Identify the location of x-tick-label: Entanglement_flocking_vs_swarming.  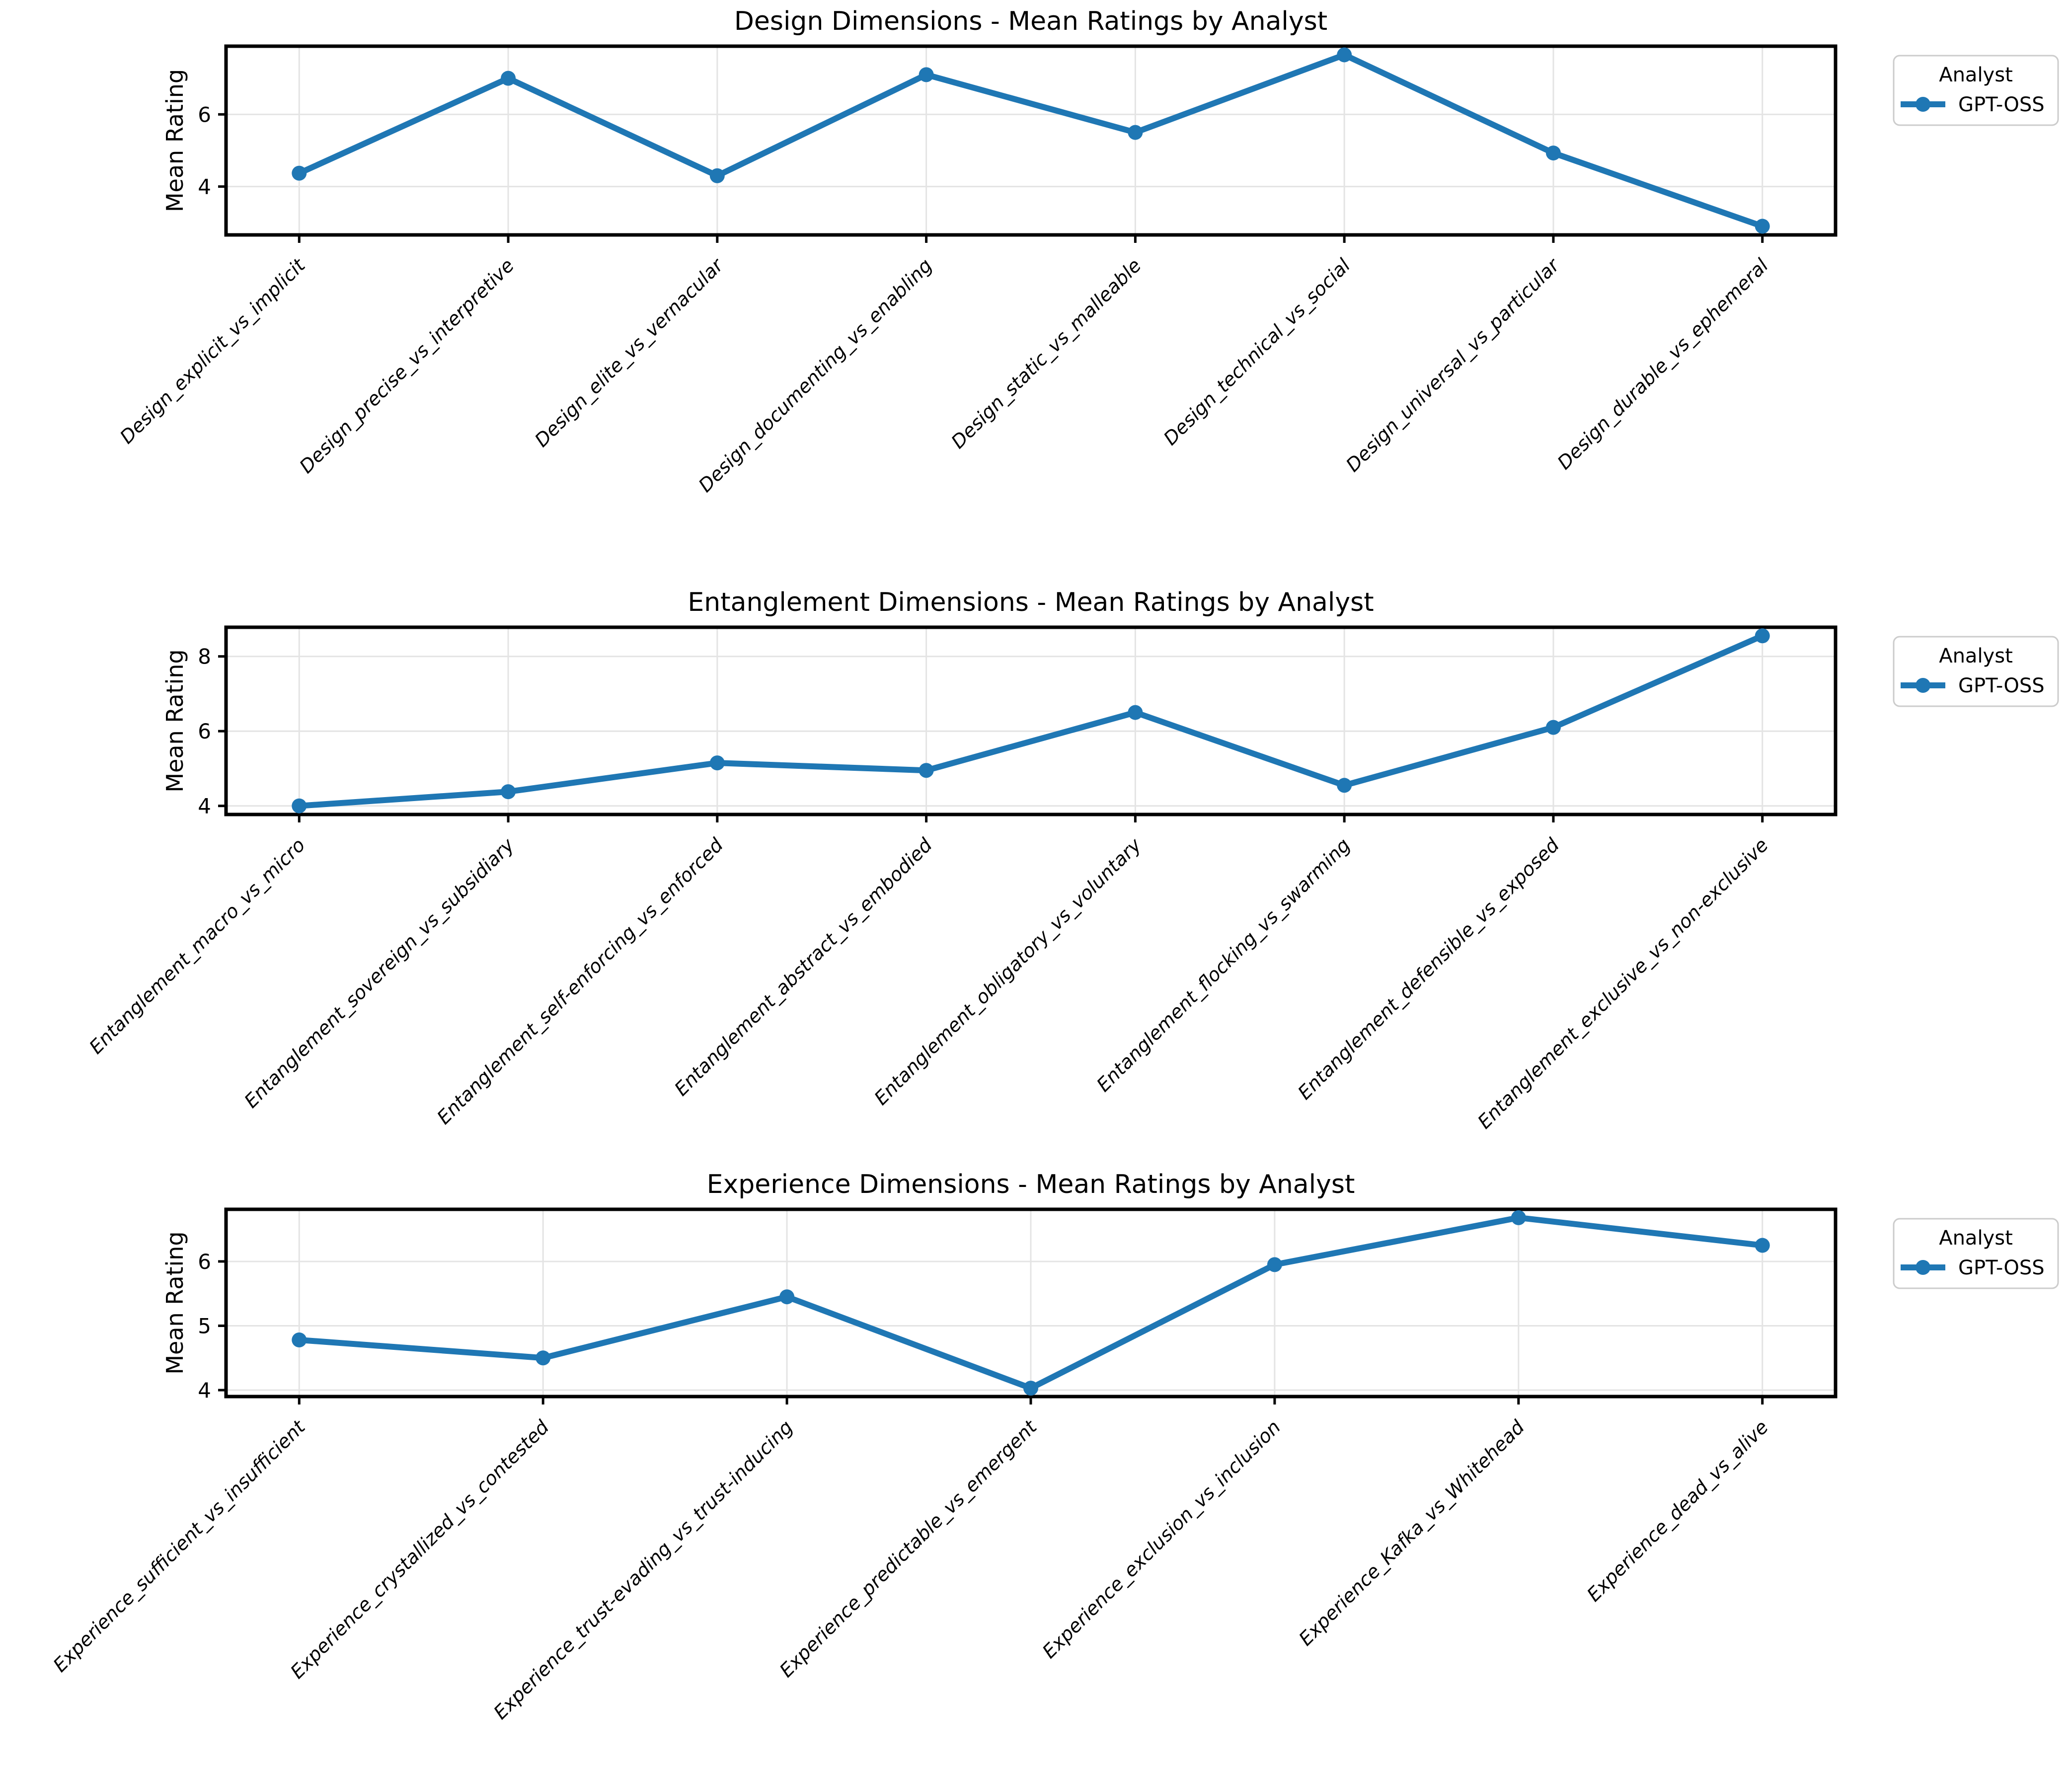
(1223, 965).